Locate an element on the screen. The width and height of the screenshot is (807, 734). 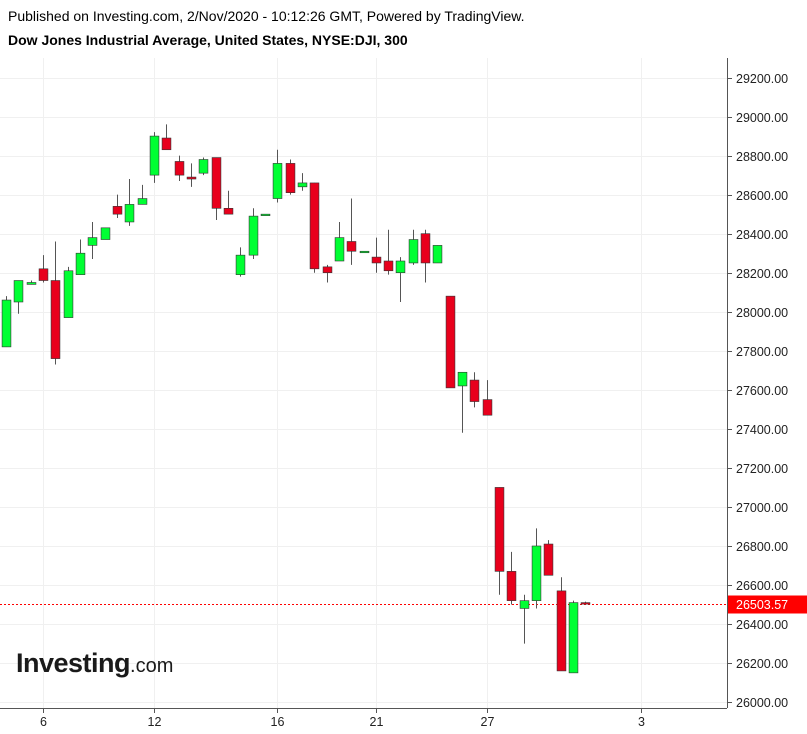
y-tick-label: 27200.00 is located at coordinates (762, 469).